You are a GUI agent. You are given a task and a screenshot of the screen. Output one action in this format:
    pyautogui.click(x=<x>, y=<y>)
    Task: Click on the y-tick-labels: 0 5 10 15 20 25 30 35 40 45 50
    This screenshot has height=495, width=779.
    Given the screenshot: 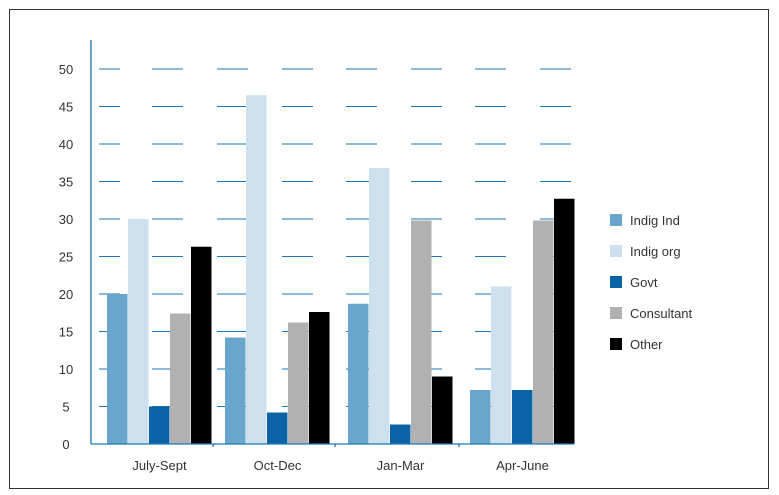 What is the action you would take?
    pyautogui.click(x=66, y=257)
    